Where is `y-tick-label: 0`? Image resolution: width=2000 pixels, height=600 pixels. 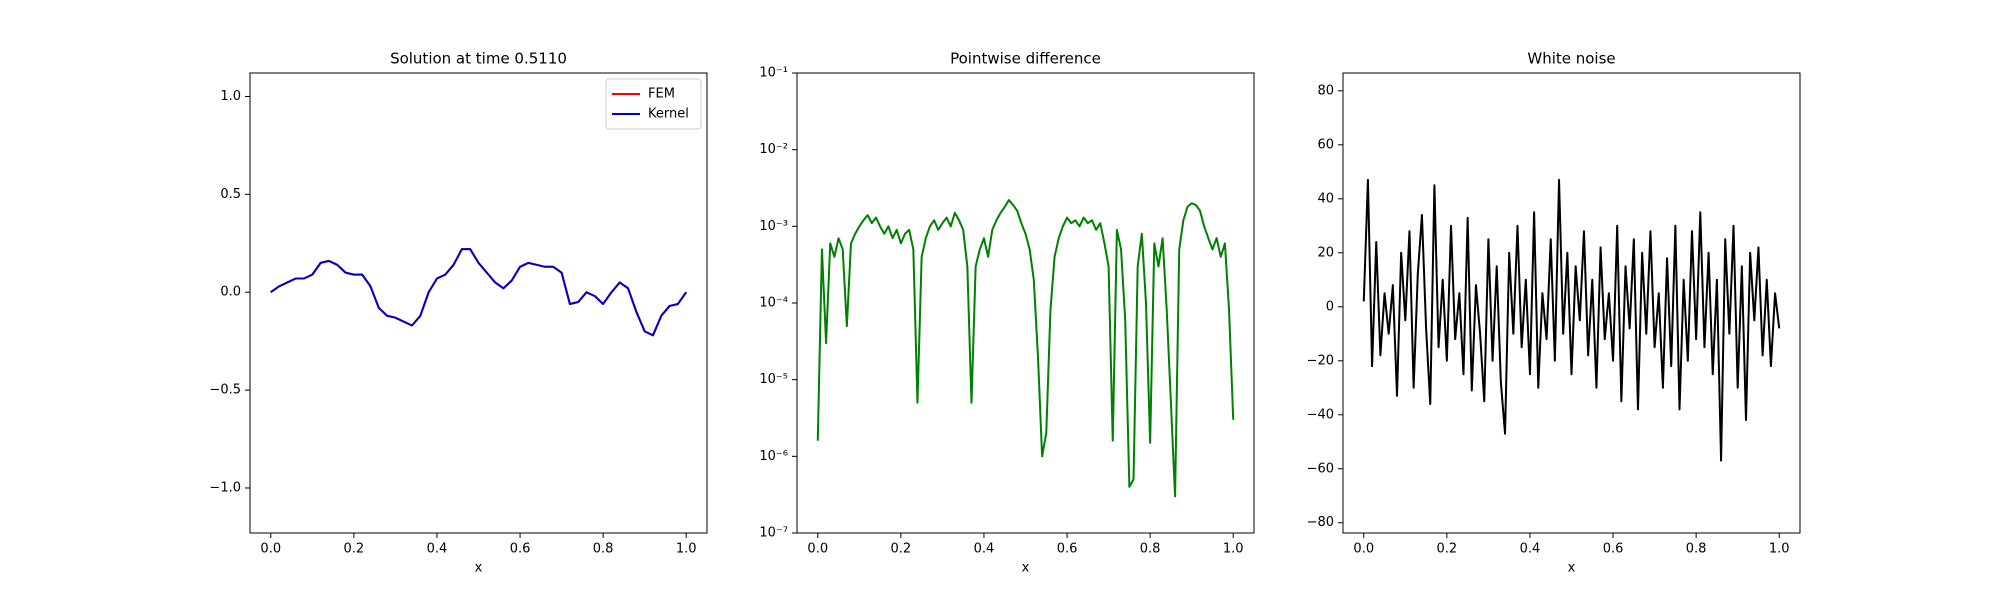 y-tick-label: 0 is located at coordinates (1330, 306).